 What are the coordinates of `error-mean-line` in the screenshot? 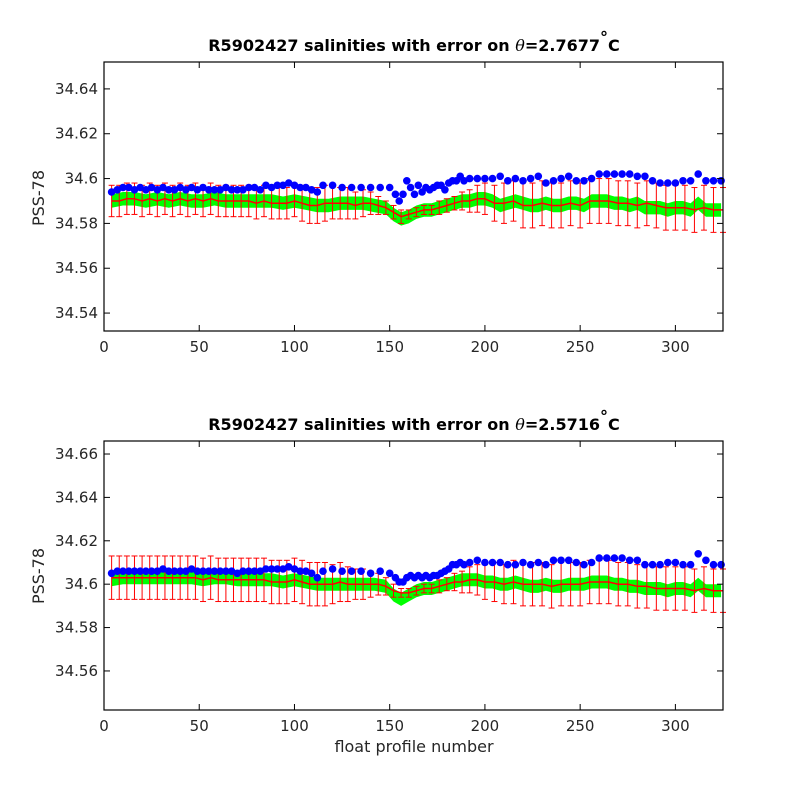 It's located at (417, 207).